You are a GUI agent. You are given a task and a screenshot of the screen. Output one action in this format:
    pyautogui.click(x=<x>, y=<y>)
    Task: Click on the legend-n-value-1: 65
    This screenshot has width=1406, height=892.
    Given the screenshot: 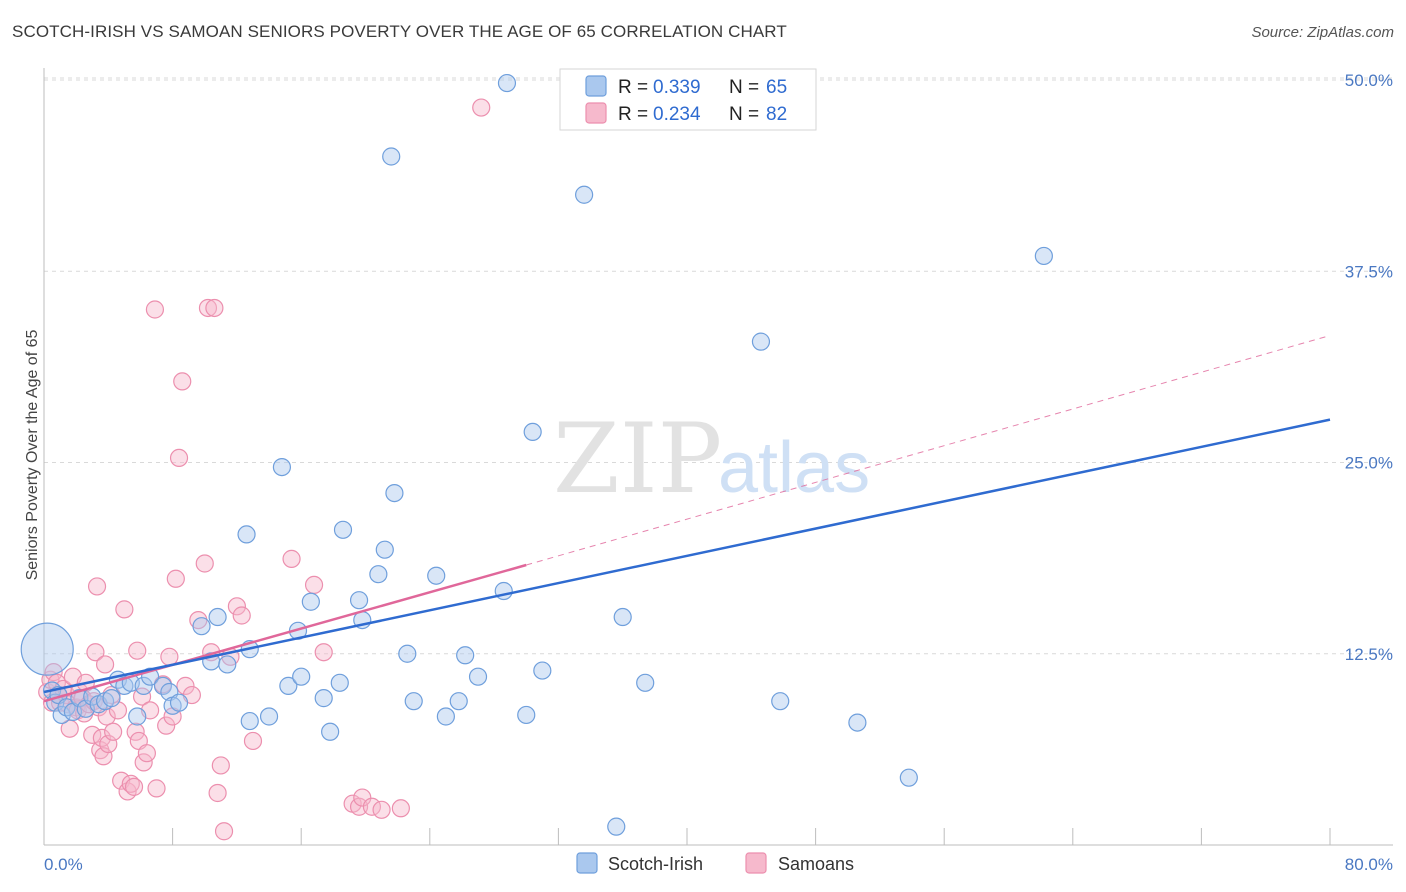 What is the action you would take?
    pyautogui.click(x=776, y=87)
    